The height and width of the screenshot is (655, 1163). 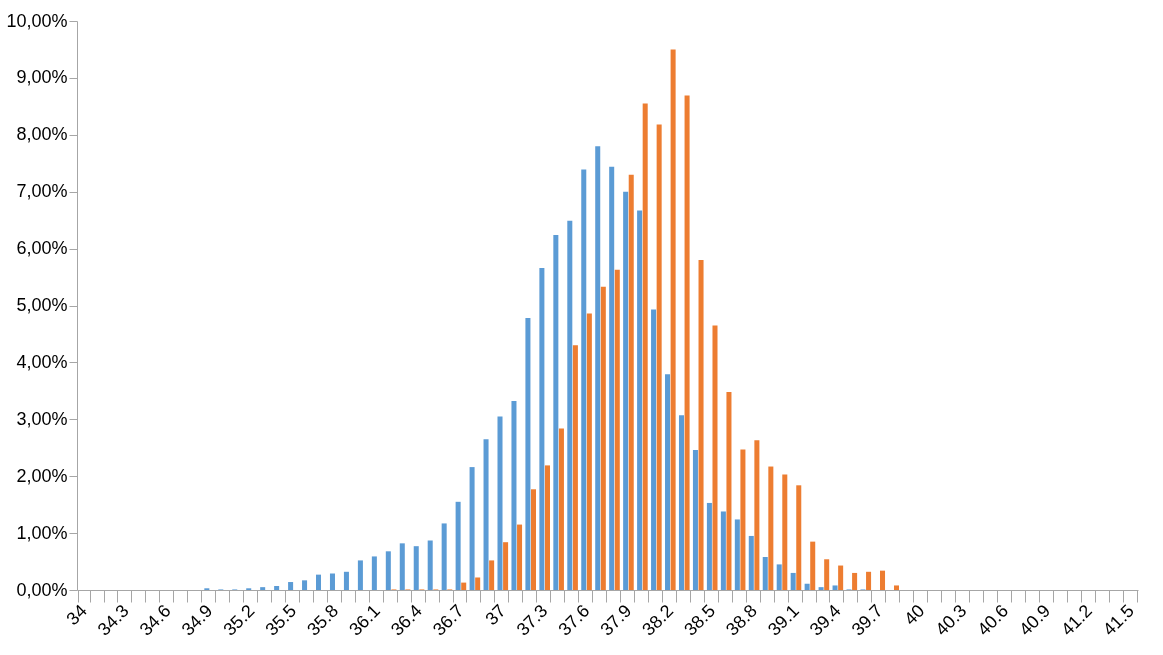 I want to click on y-tick-label: 8,00%, so click(x=42, y=134).